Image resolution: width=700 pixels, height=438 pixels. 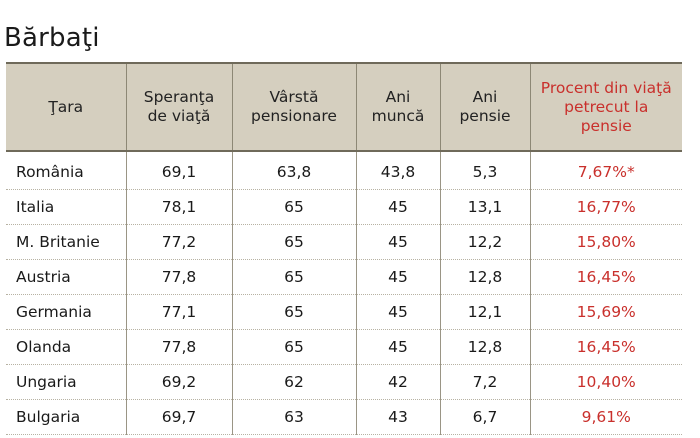 I want to click on table-row: M. Britanie 77,2 65 45 12,2 15,80%, so click(x=344, y=242).